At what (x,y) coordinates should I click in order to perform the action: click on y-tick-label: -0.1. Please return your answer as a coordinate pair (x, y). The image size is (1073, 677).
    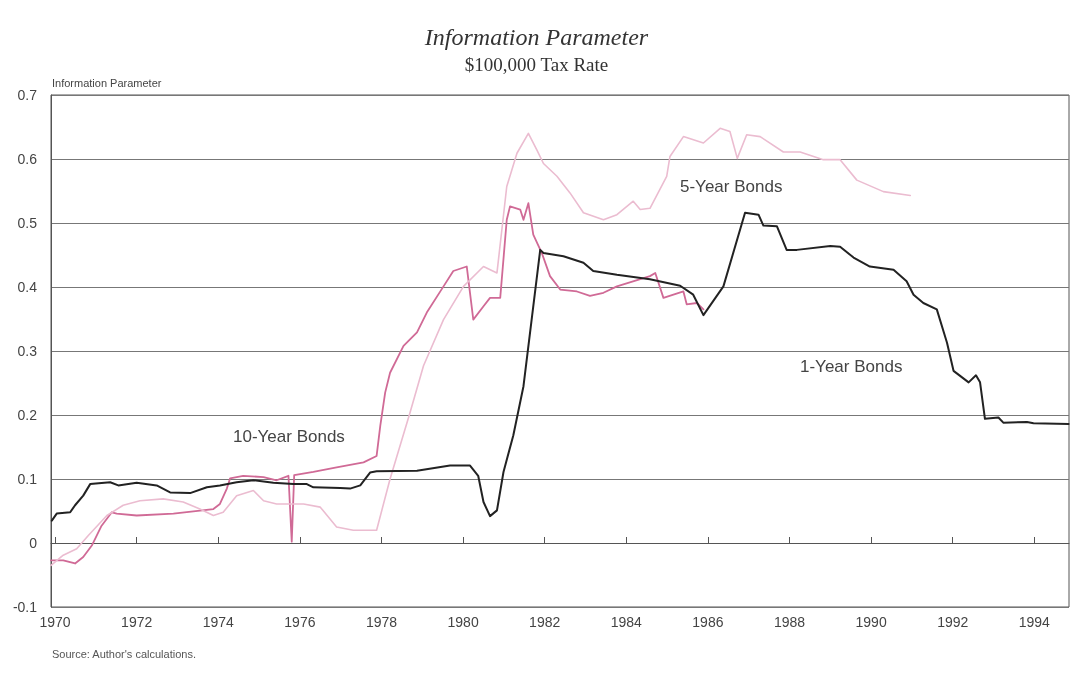
    Looking at the image, I should click on (25, 607).